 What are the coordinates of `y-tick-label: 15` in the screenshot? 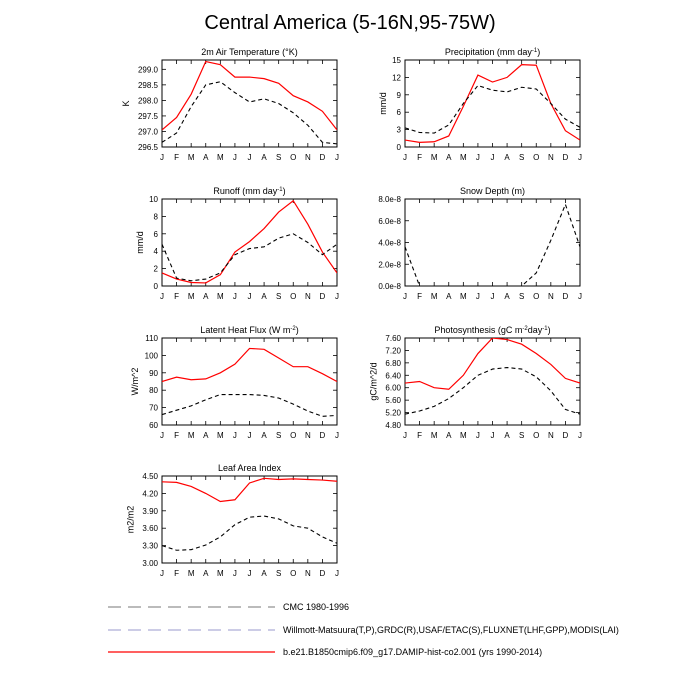 It's located at (396, 60).